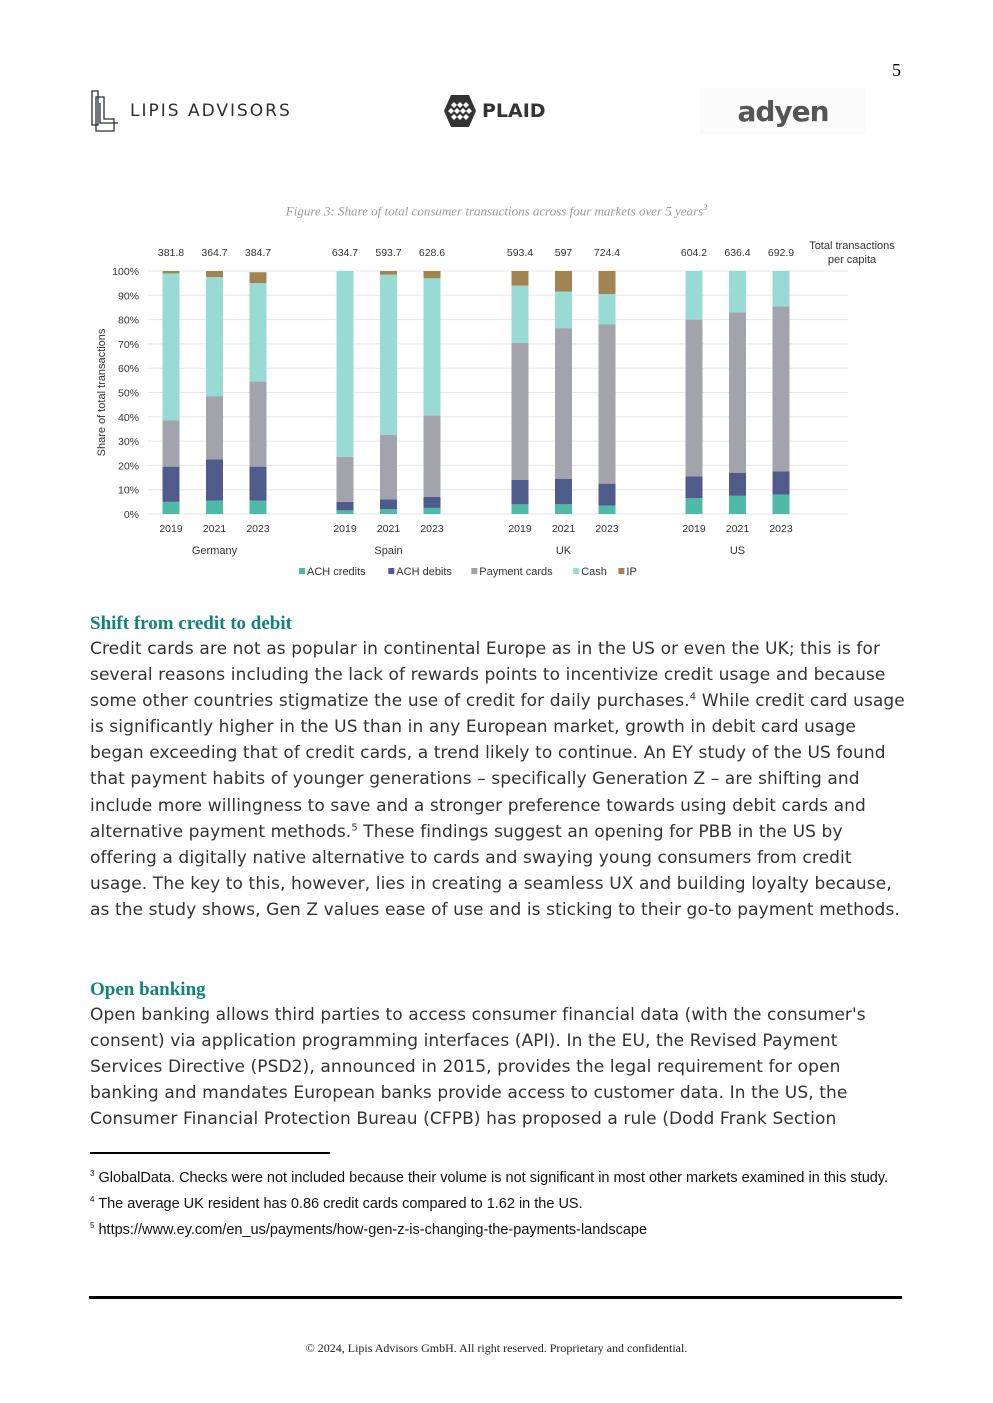 The height and width of the screenshot is (1403, 993). What do you see at coordinates (705, 207) in the screenshot?
I see `footnote-ref: 3` at bounding box center [705, 207].